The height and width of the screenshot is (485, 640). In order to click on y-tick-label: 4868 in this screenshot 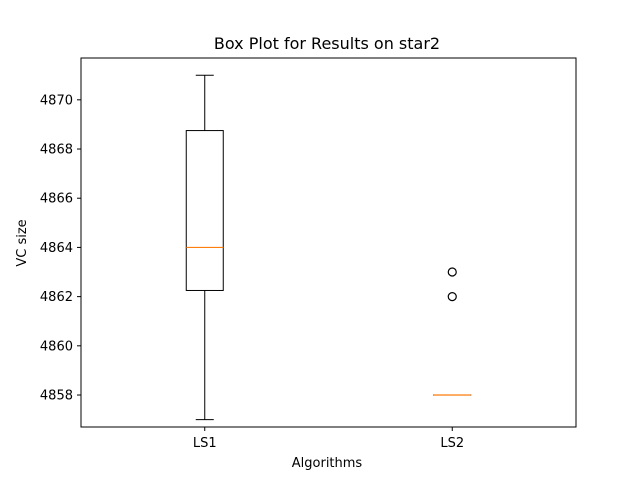, I will do `click(56, 150)`.